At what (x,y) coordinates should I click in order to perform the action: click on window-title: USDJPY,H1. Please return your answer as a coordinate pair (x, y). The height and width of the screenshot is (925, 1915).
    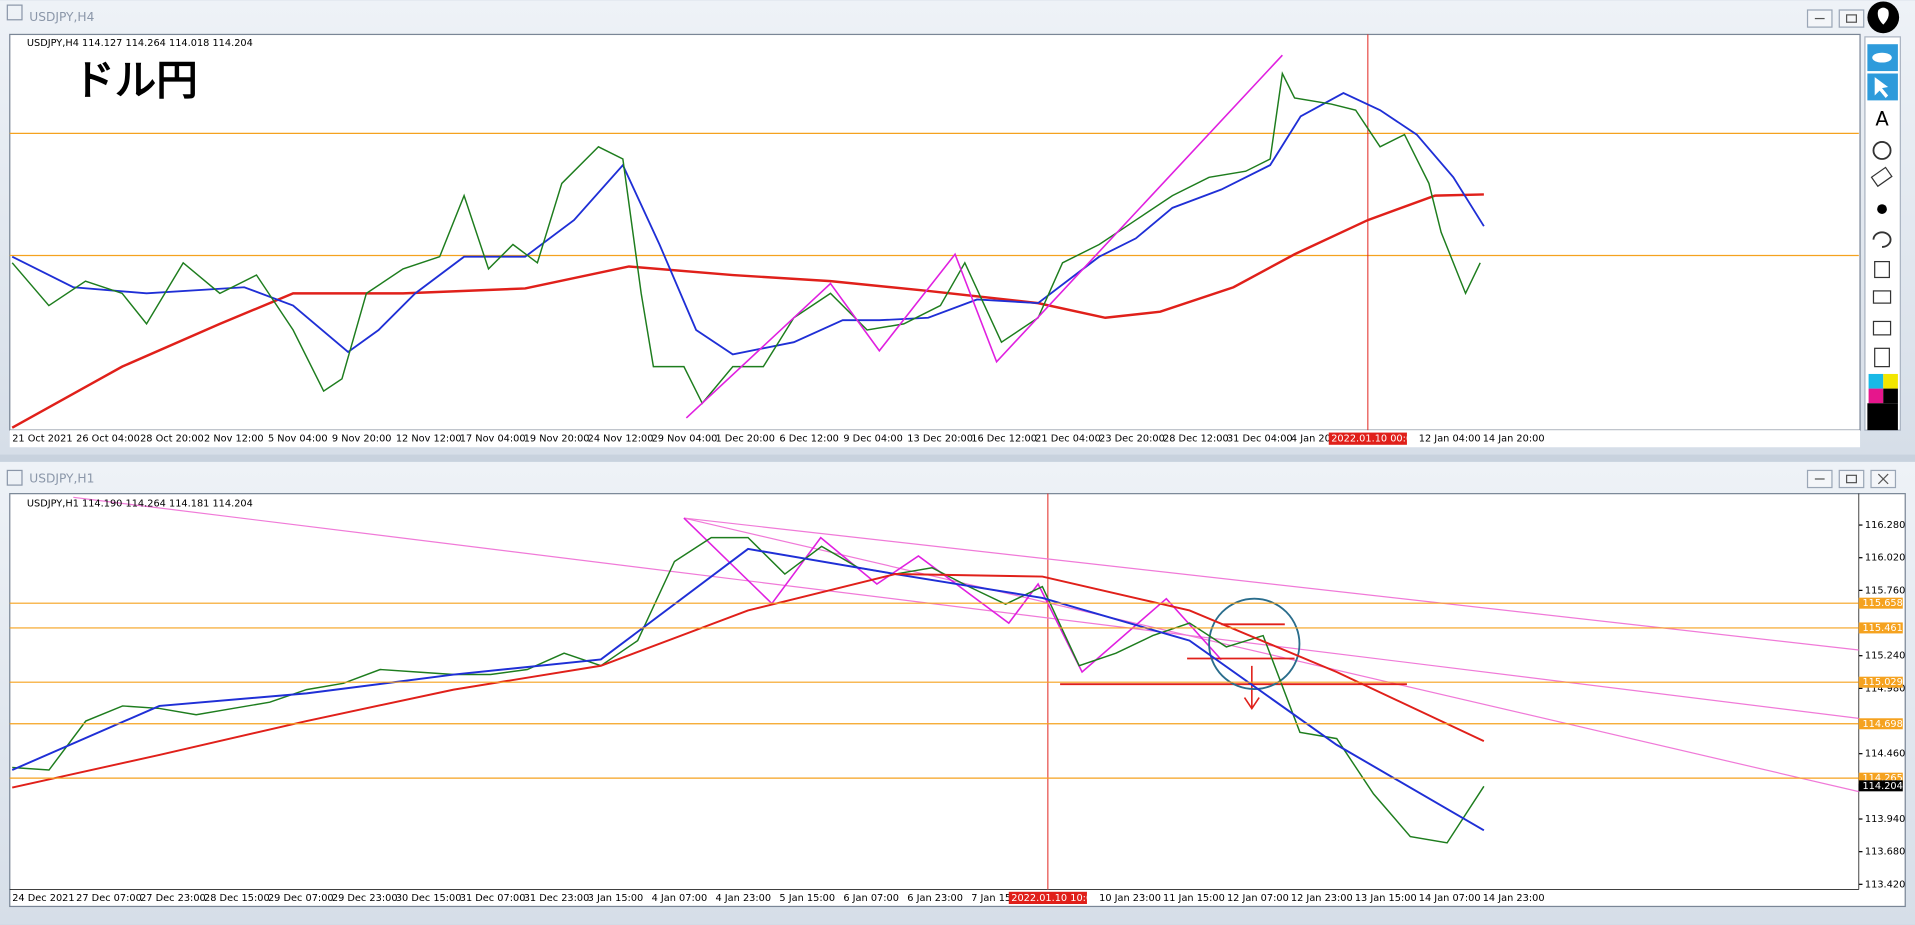
    Looking at the image, I should click on (61, 478).